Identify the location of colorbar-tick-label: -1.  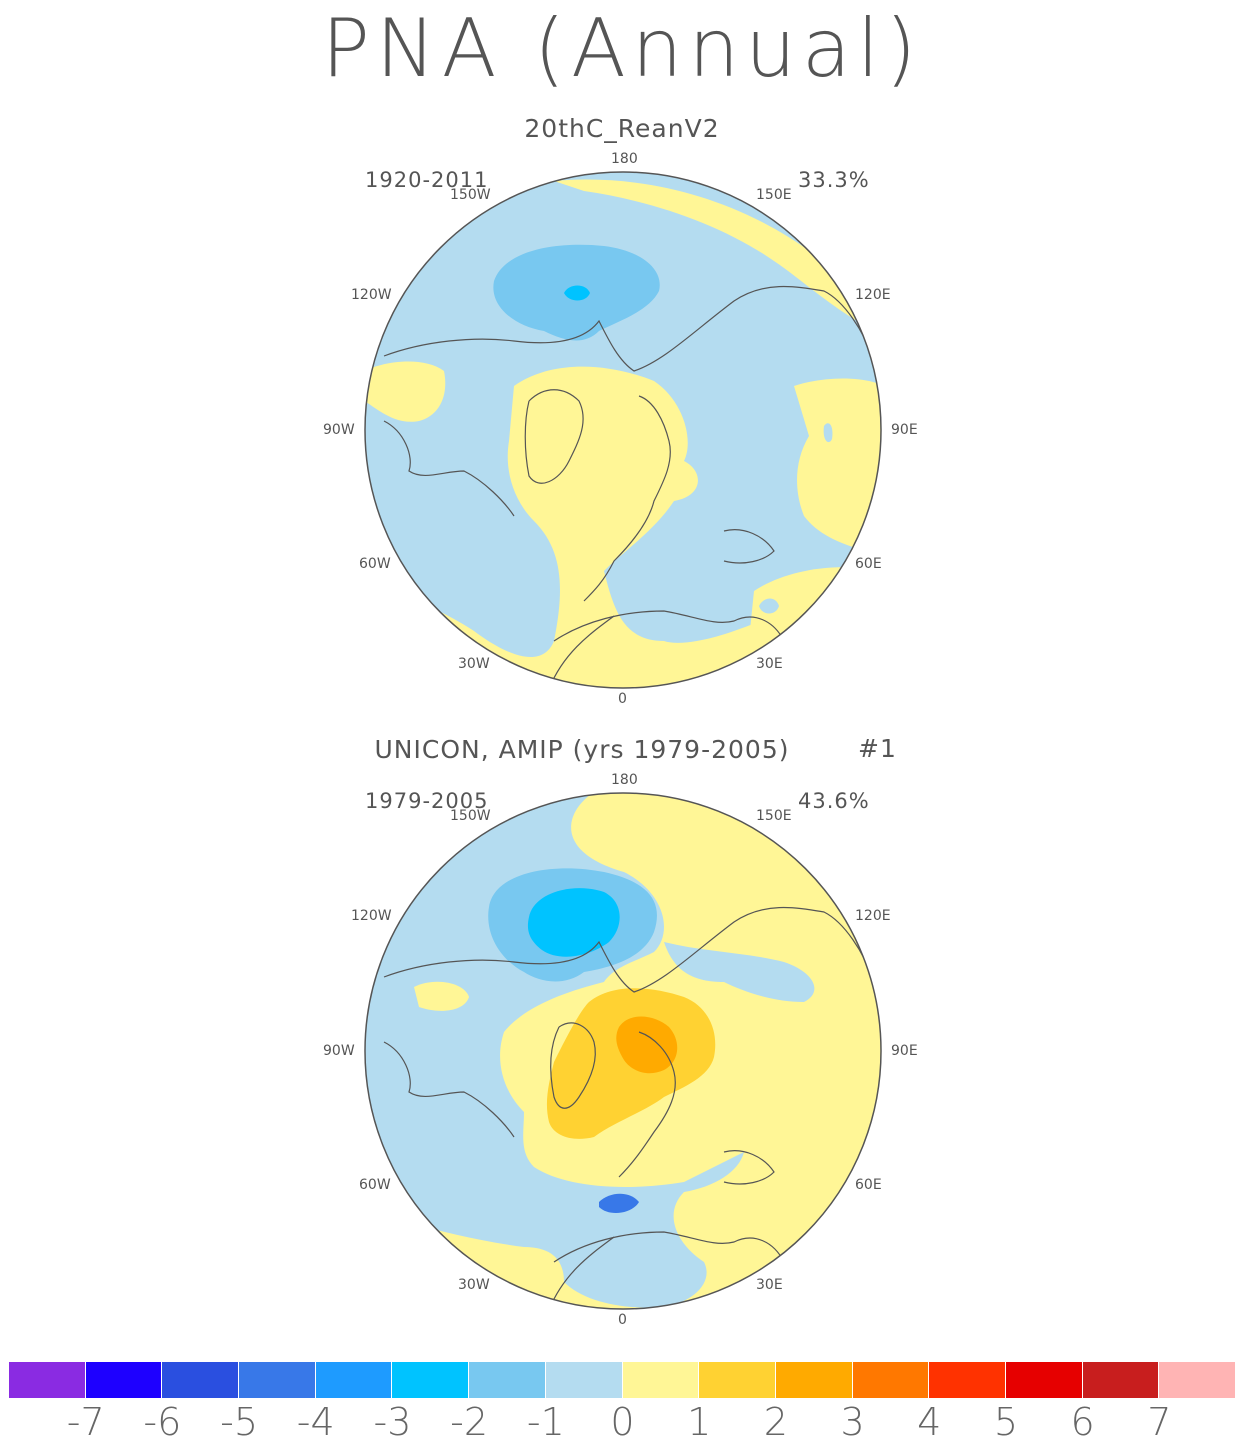
(545, 1422).